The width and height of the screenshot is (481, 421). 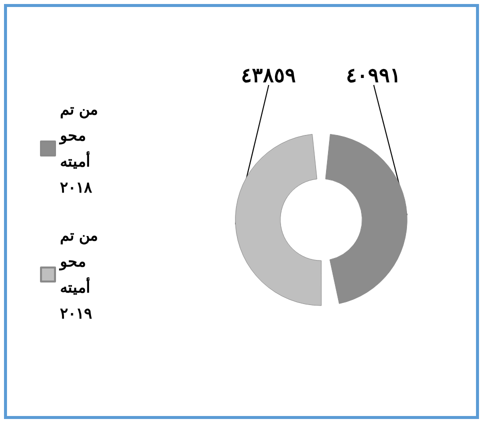 I want to click on data-label: ٤٠٩٩١, so click(x=374, y=75).